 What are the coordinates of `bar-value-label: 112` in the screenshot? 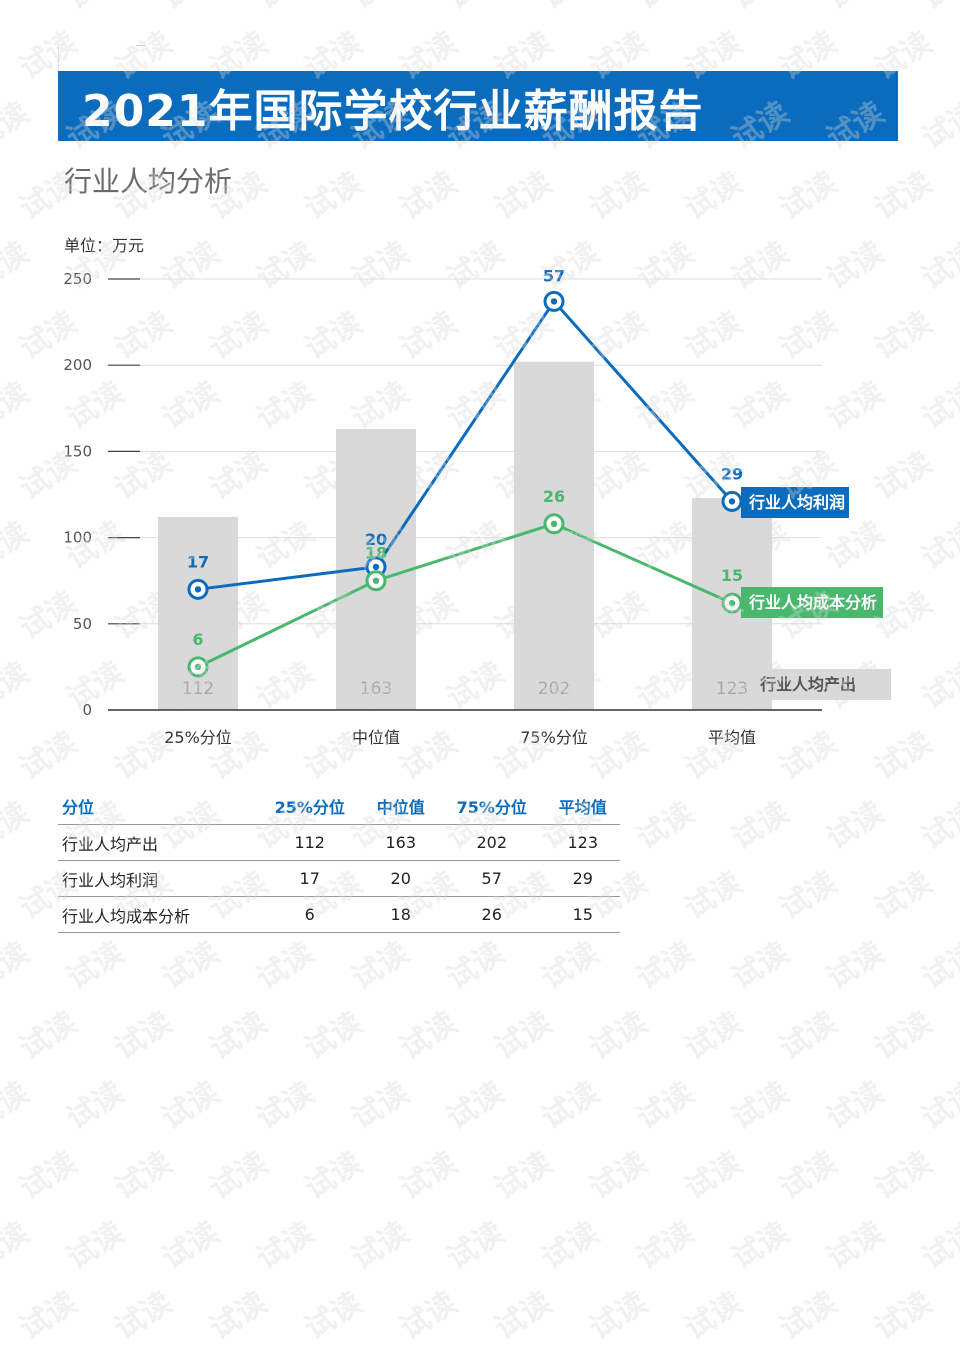 It's located at (198, 689).